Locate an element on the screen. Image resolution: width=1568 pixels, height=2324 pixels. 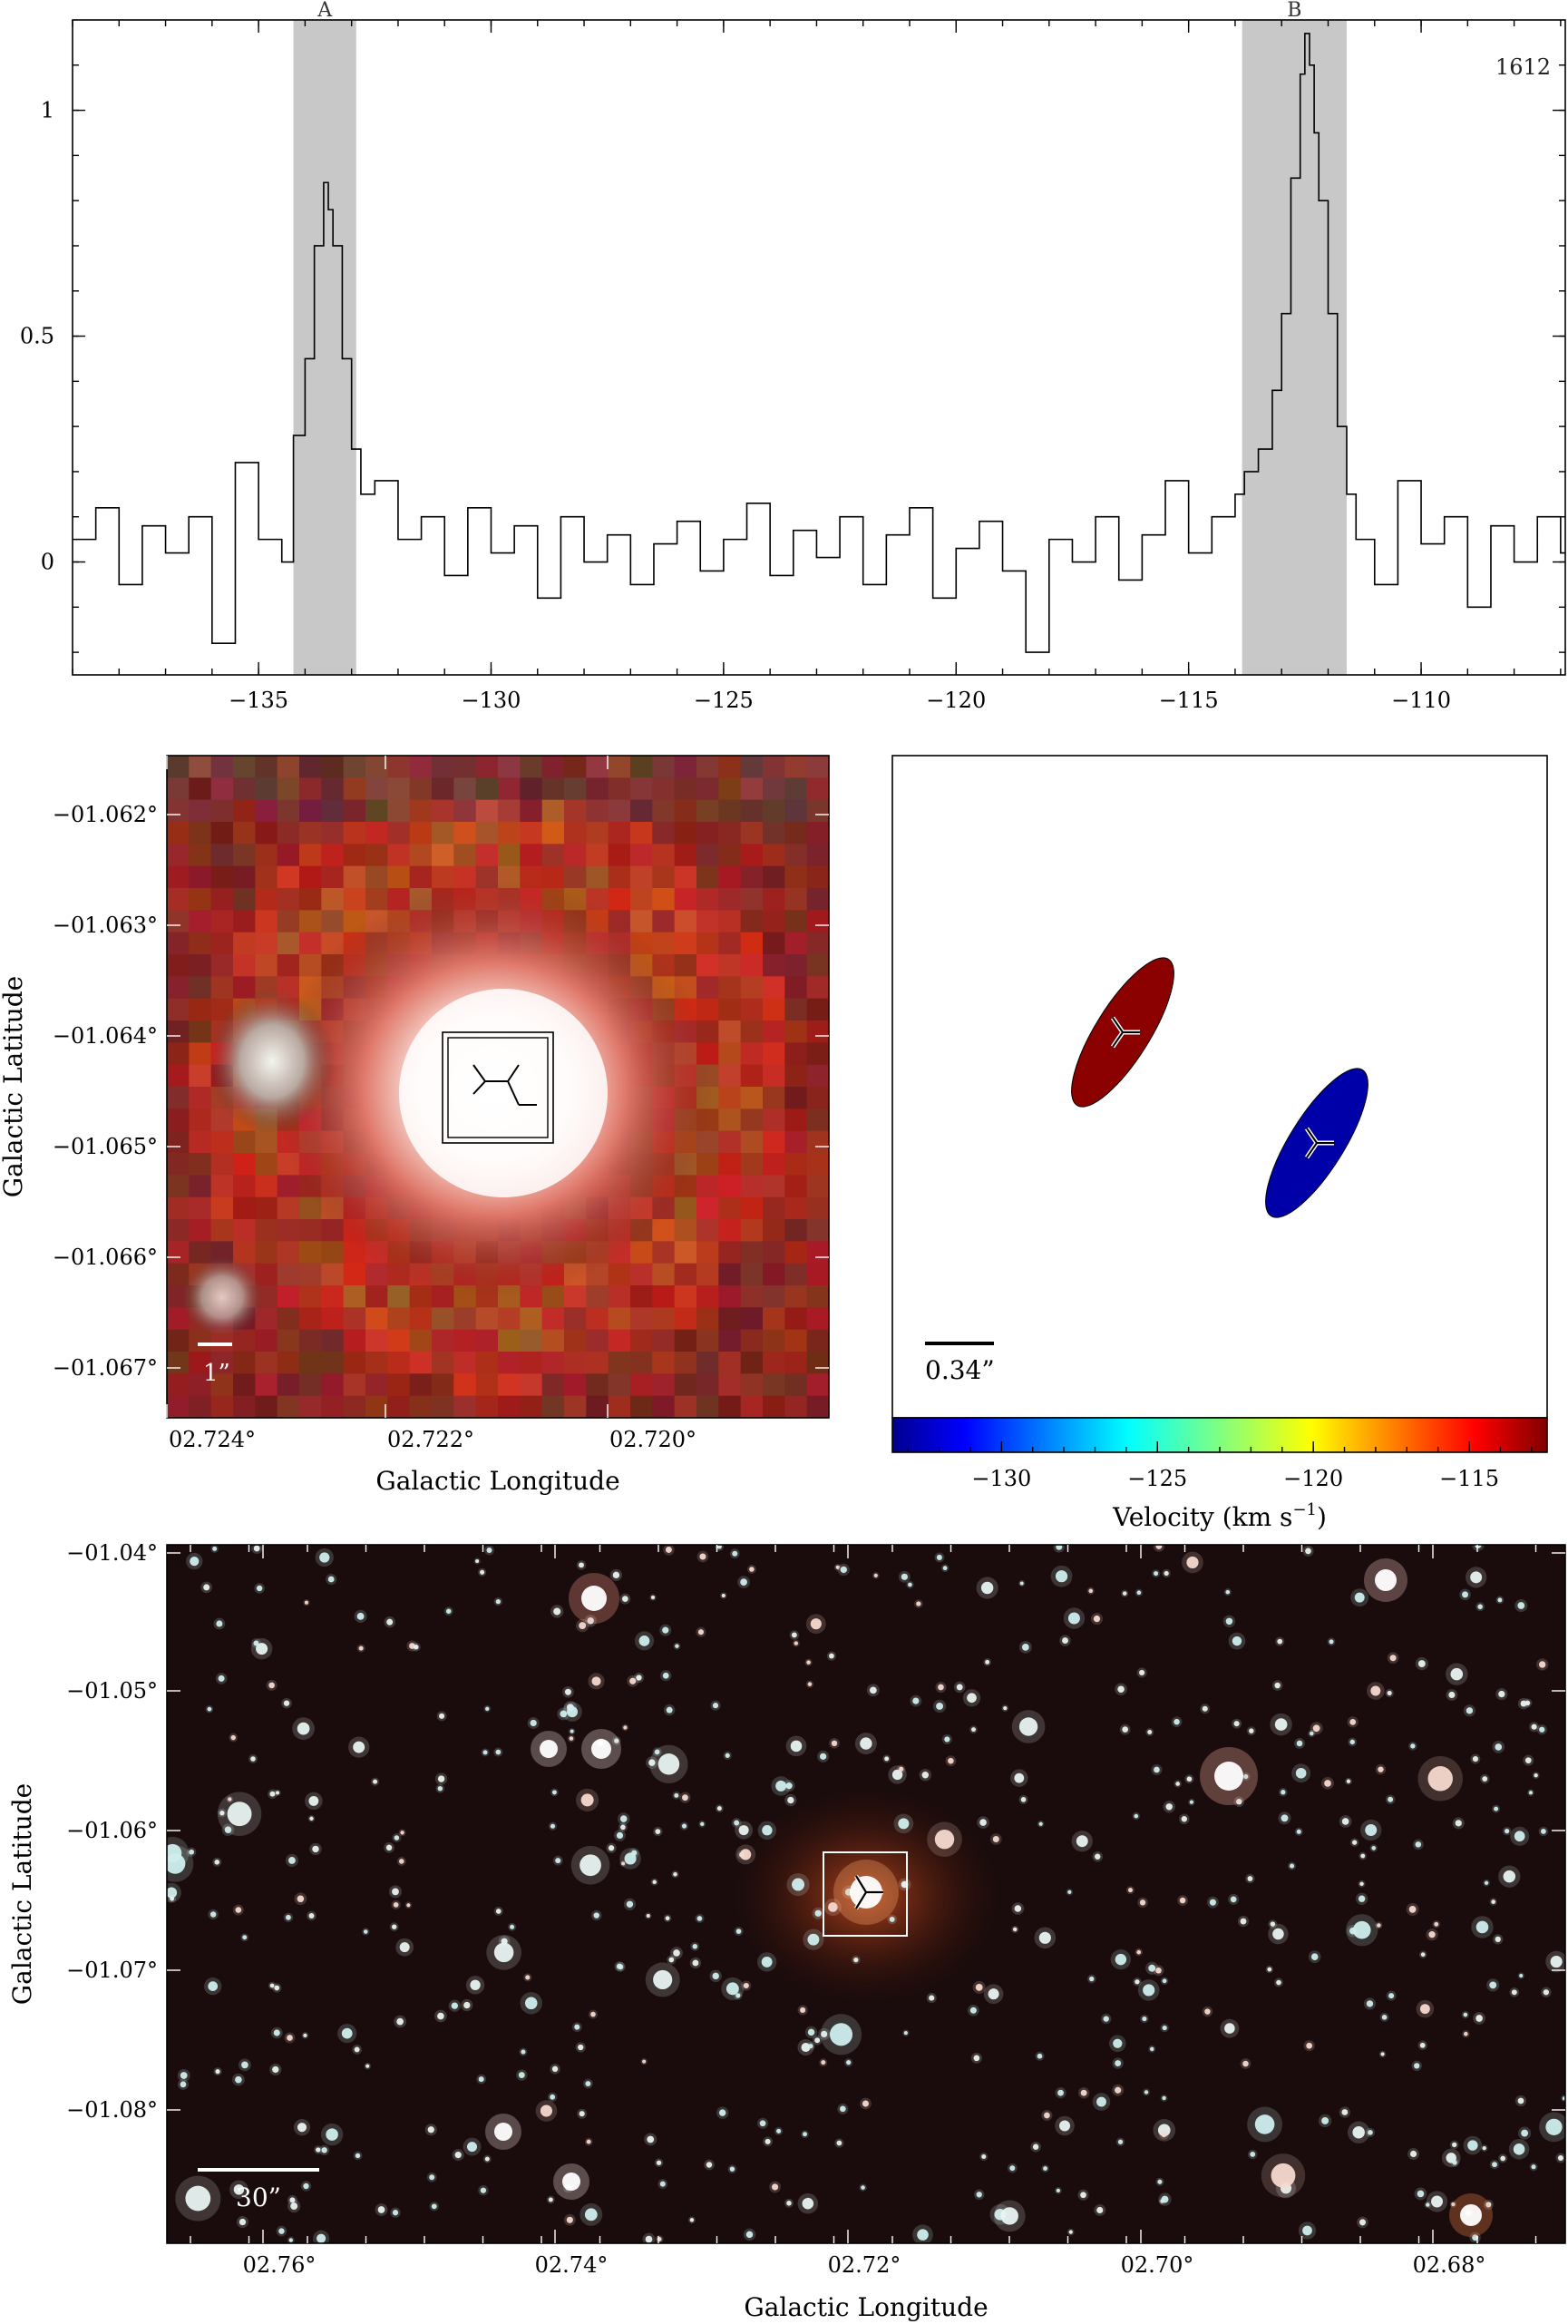
image-frame is located at coordinates (498, 1087).